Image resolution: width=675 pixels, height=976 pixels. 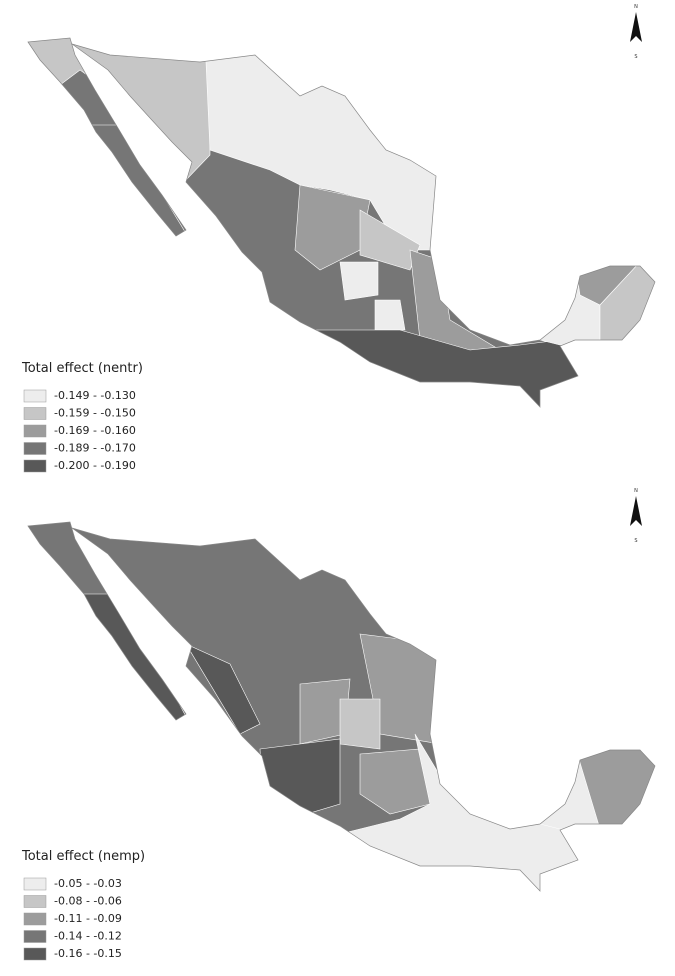 What do you see at coordinates (88, 936) in the screenshot?
I see `legend-label: -0.14 - -0.12` at bounding box center [88, 936].